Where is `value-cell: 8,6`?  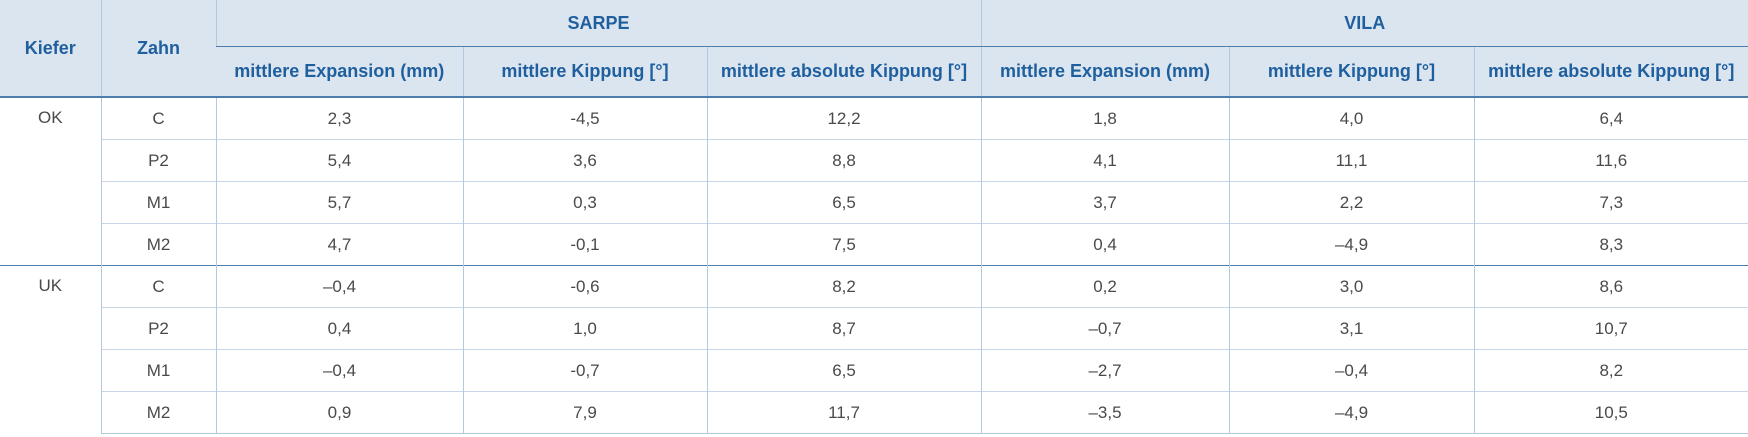
value-cell: 8,6 is located at coordinates (1610, 286).